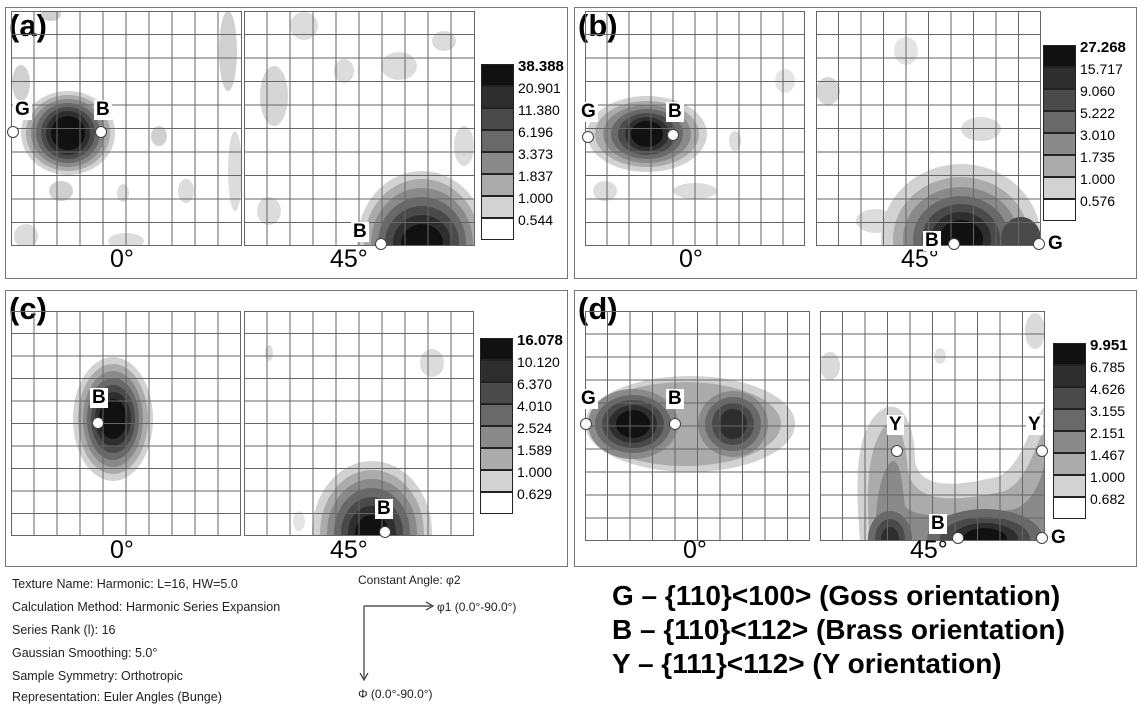  What do you see at coordinates (536, 132) in the screenshot?
I see `legend-value: 6.196` at bounding box center [536, 132].